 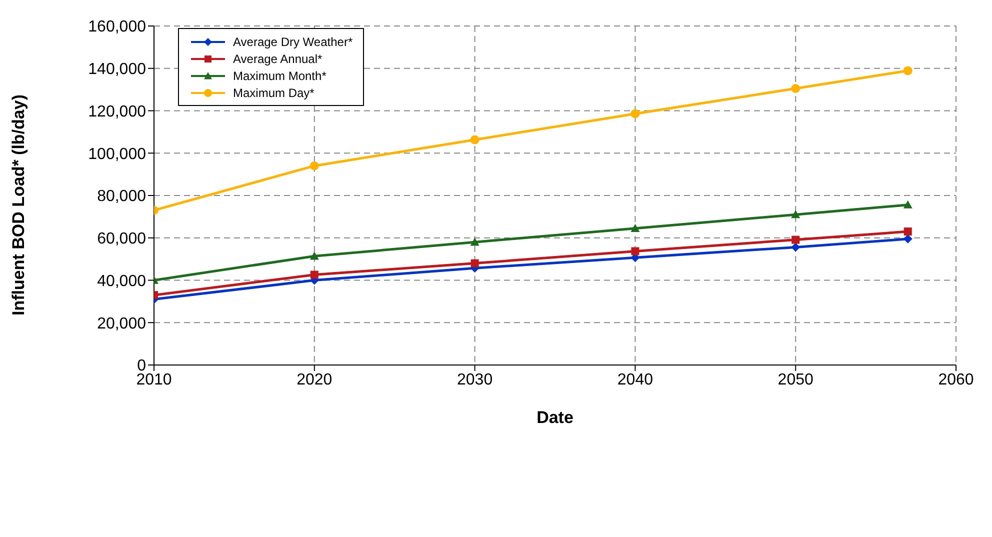 What do you see at coordinates (314, 379) in the screenshot?
I see `x-tick-label: 2020` at bounding box center [314, 379].